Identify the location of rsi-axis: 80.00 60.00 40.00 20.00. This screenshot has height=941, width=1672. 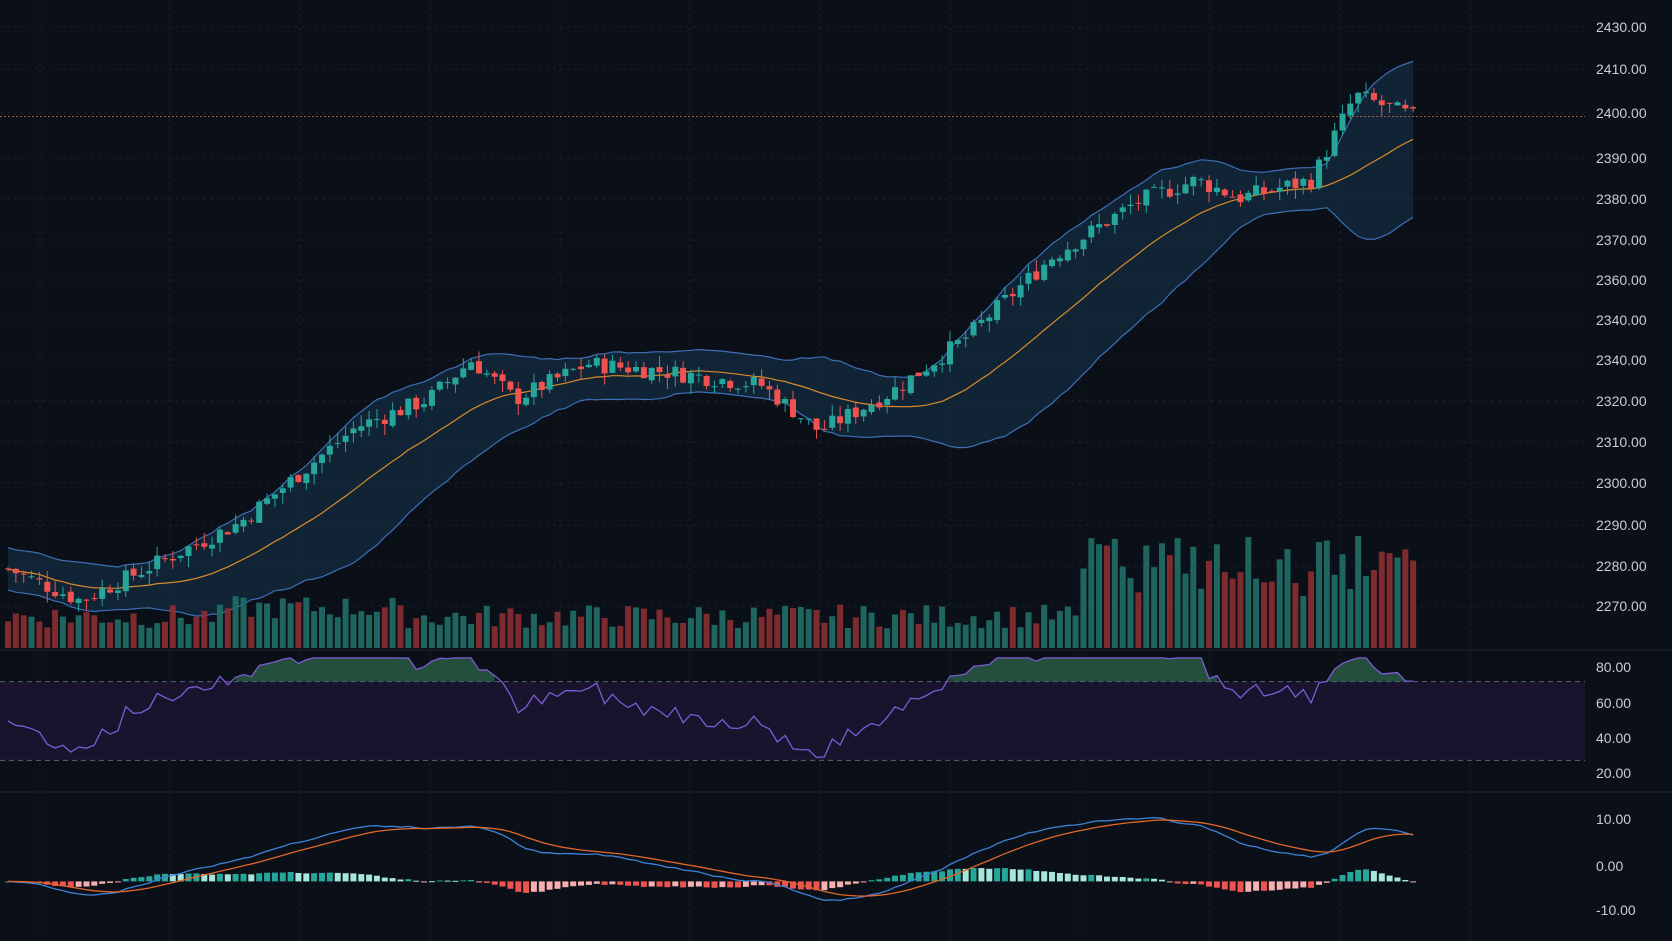
(1613, 720).